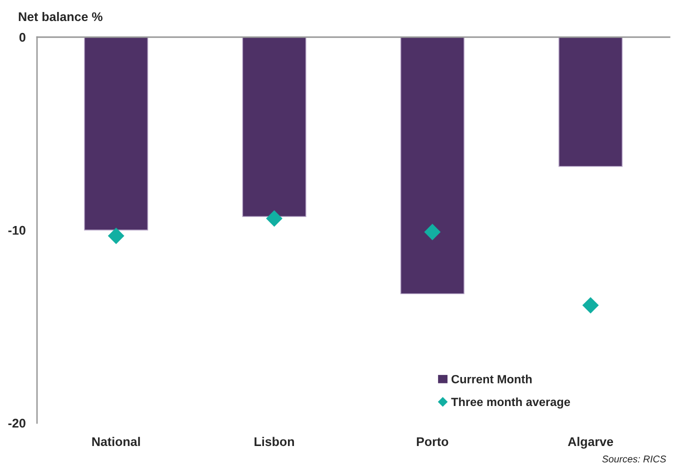 Image resolution: width=673 pixels, height=470 pixels. What do you see at coordinates (17, 230) in the screenshot?
I see `y-tick-label: -10` at bounding box center [17, 230].